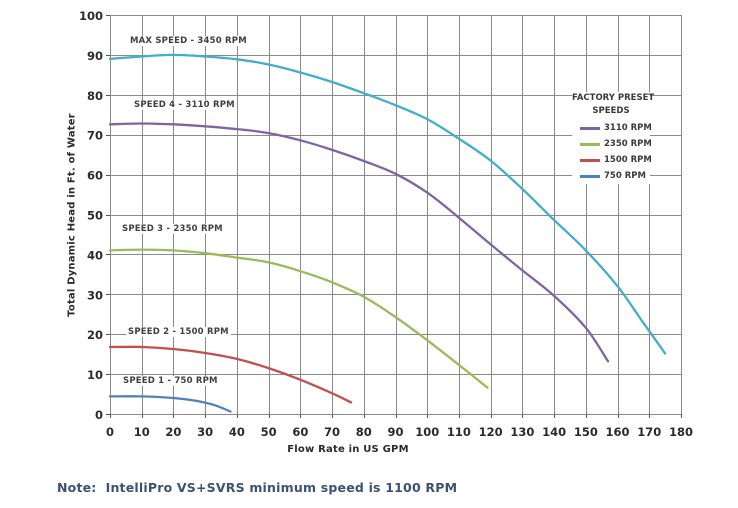 The width and height of the screenshot is (738, 508). Describe the element at coordinates (95, 176) in the screenshot. I see `y-tick-label: 60` at that location.